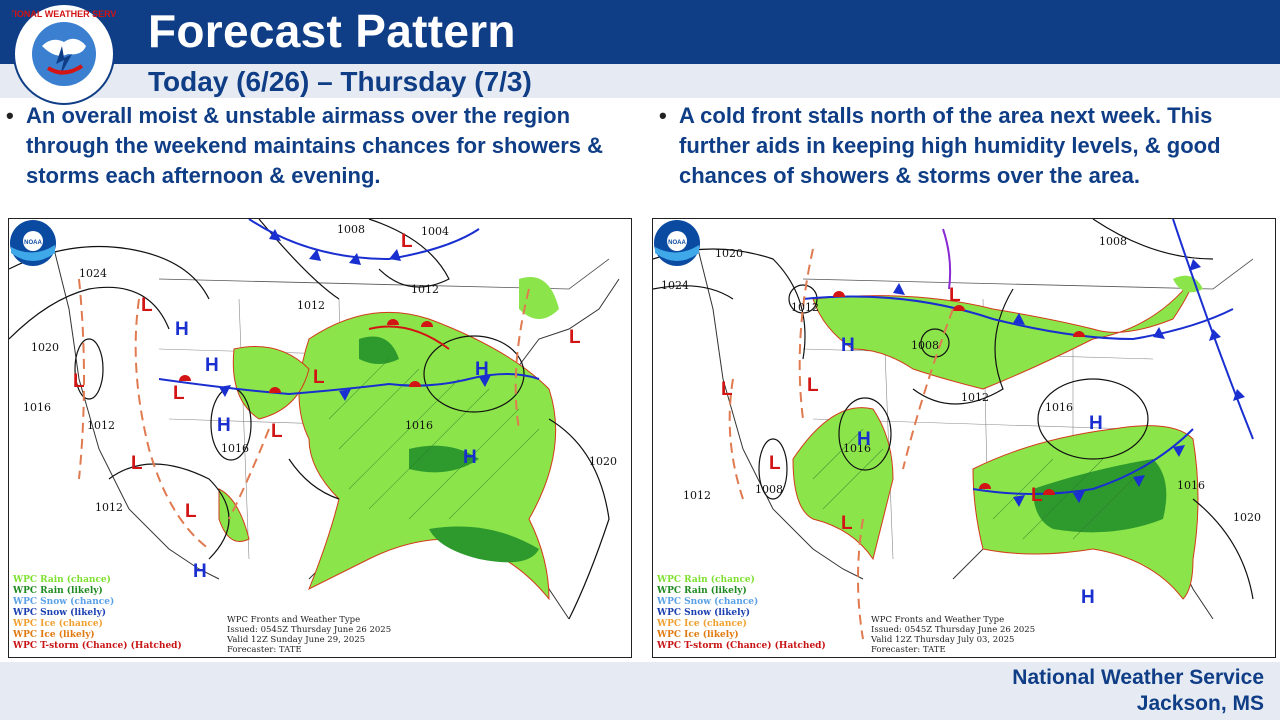  What do you see at coordinates (64, 14) in the screenshot?
I see `svg-text: NATIONAL WEATHER SERVICE` at bounding box center [64, 14].